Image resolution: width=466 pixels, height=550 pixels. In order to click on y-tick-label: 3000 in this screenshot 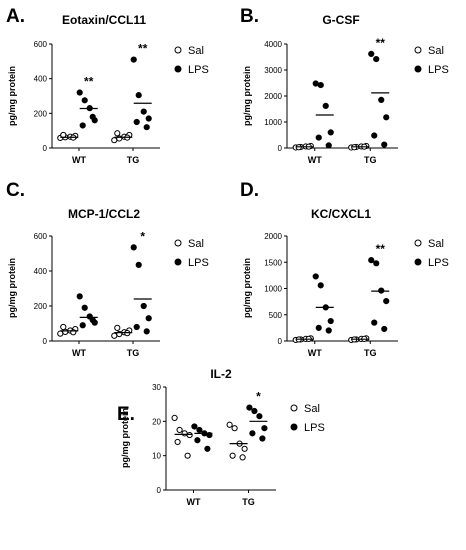, I will do `click(273, 70)`.